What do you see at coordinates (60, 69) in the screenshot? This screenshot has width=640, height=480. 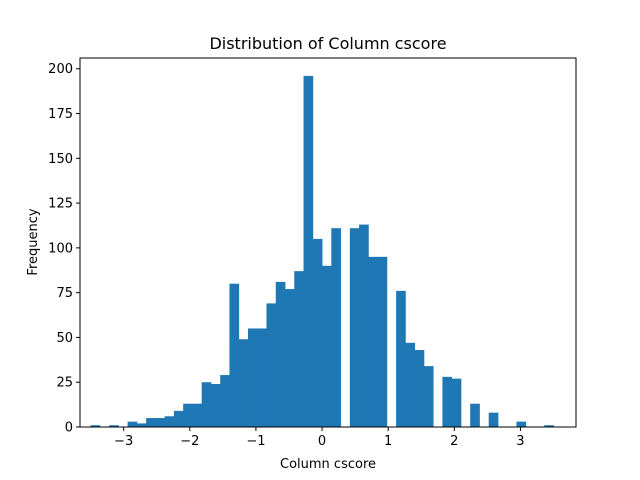 I see `y-tick-label: 200` at bounding box center [60, 69].